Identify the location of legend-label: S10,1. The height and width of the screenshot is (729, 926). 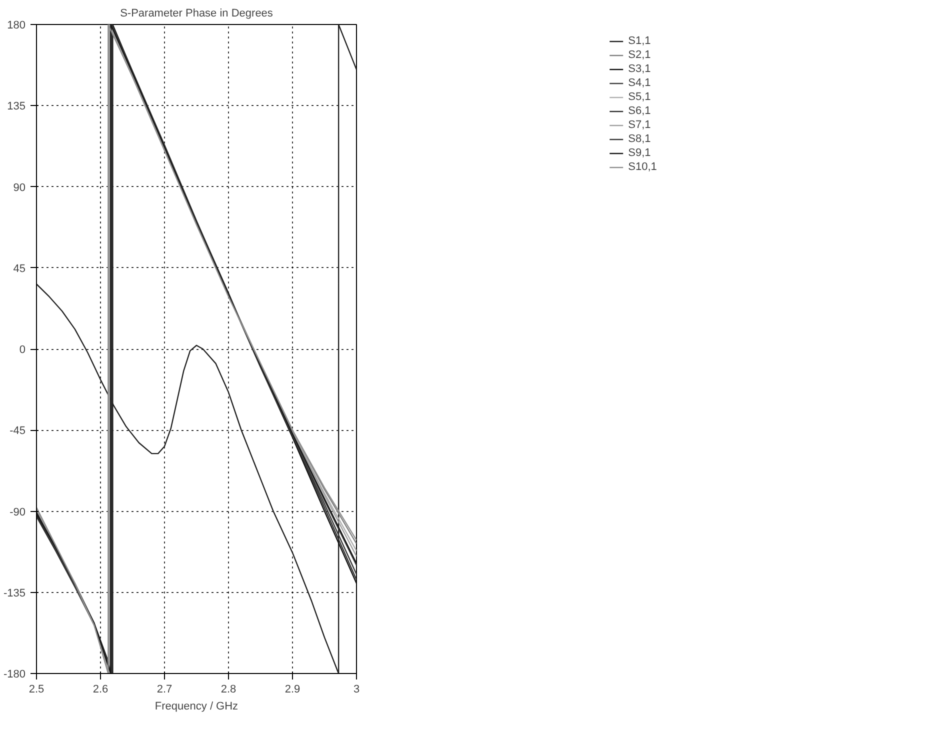
(642, 167).